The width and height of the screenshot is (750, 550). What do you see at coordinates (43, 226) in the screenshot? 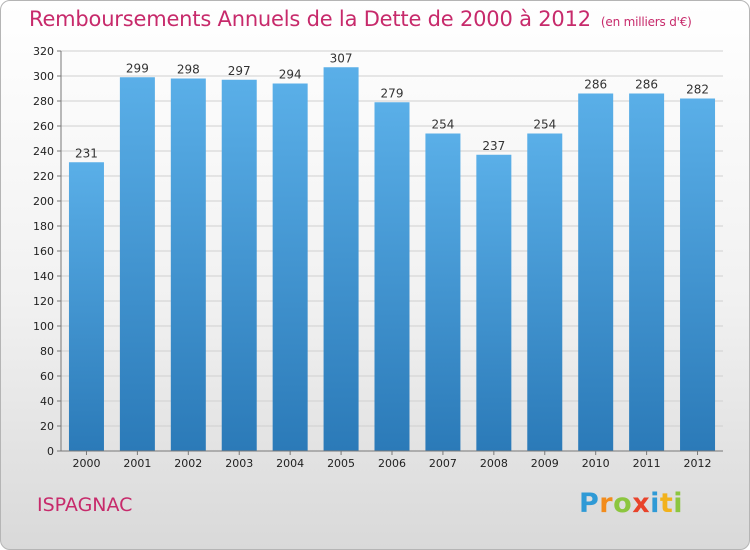
I see `y-tick-label: 180` at bounding box center [43, 226].